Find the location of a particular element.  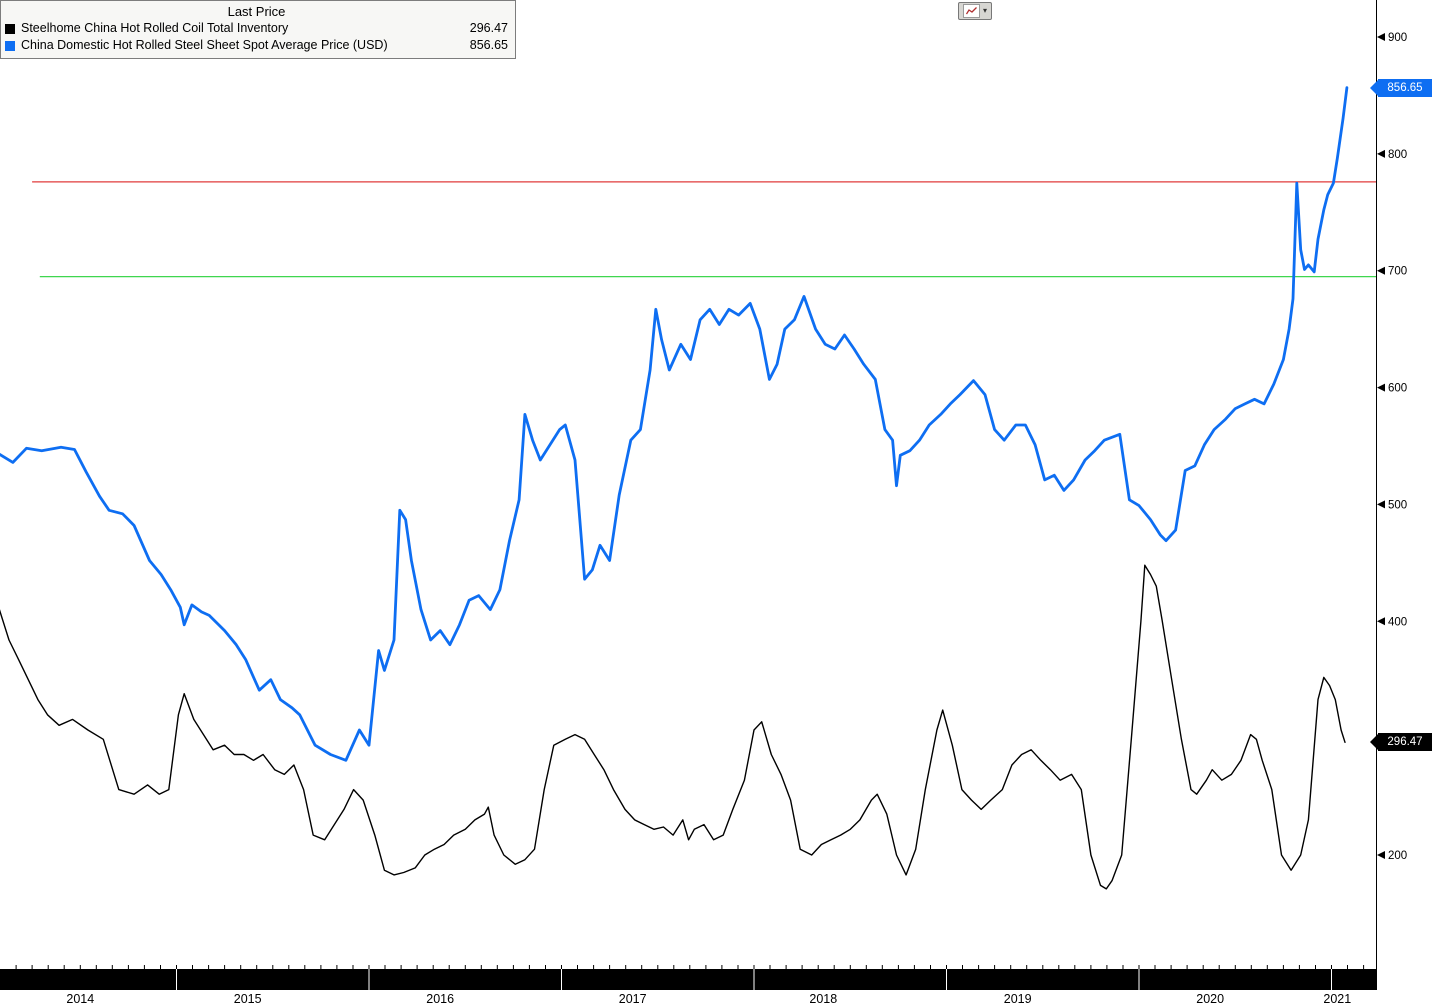

x-tick-label: 2015 is located at coordinates (248, 999).